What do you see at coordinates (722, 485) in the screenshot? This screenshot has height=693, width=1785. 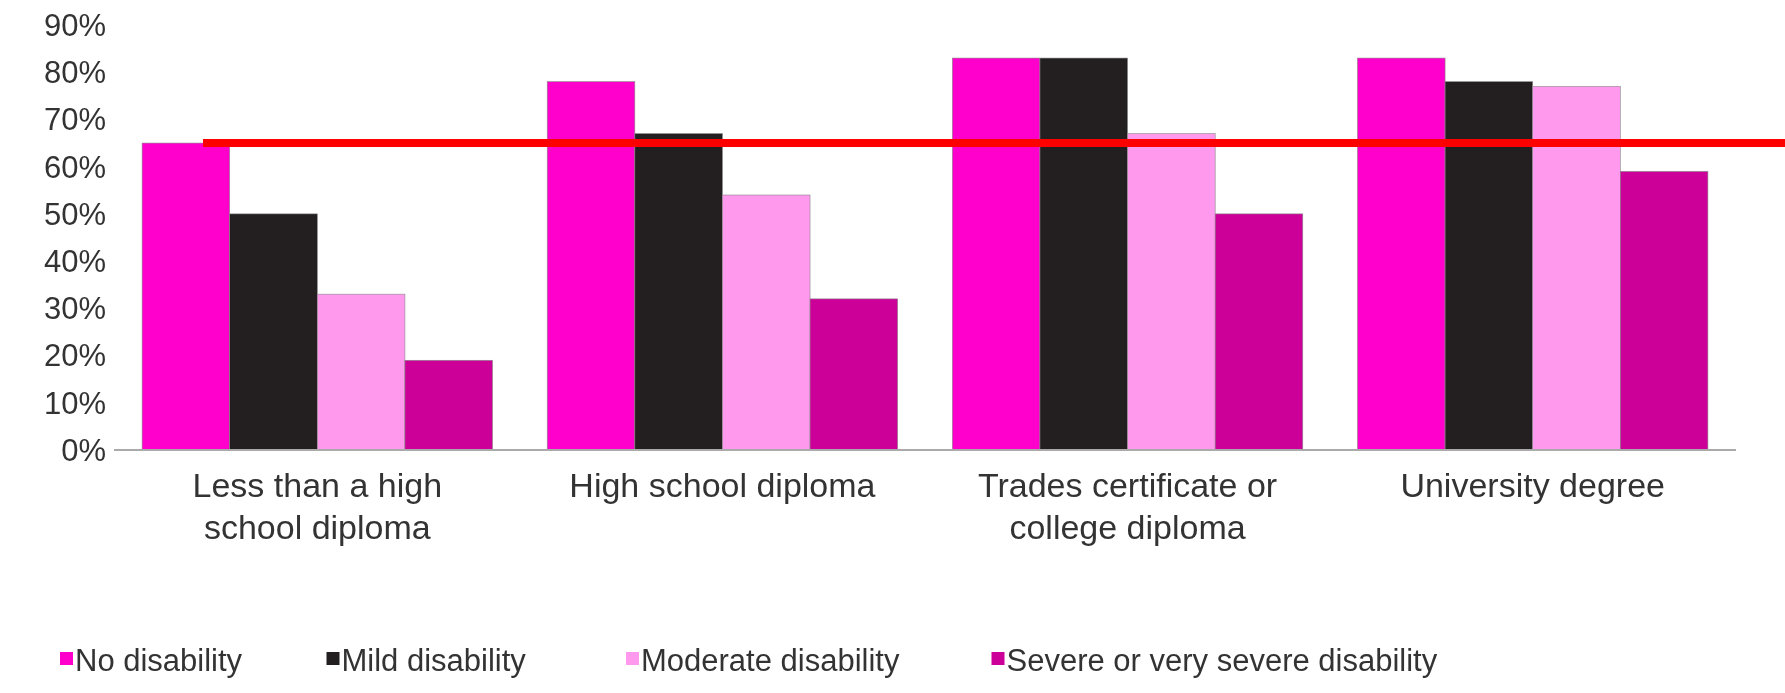 I see `x-tick-label: High school diploma` at bounding box center [722, 485].